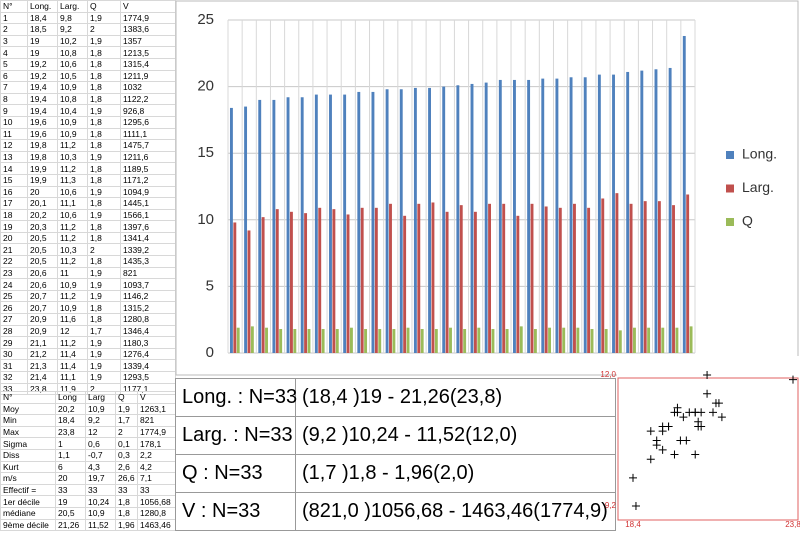 This screenshot has height=533, width=800. Describe the element at coordinates (28, 409) in the screenshot. I see `table-cell: Moy` at that location.